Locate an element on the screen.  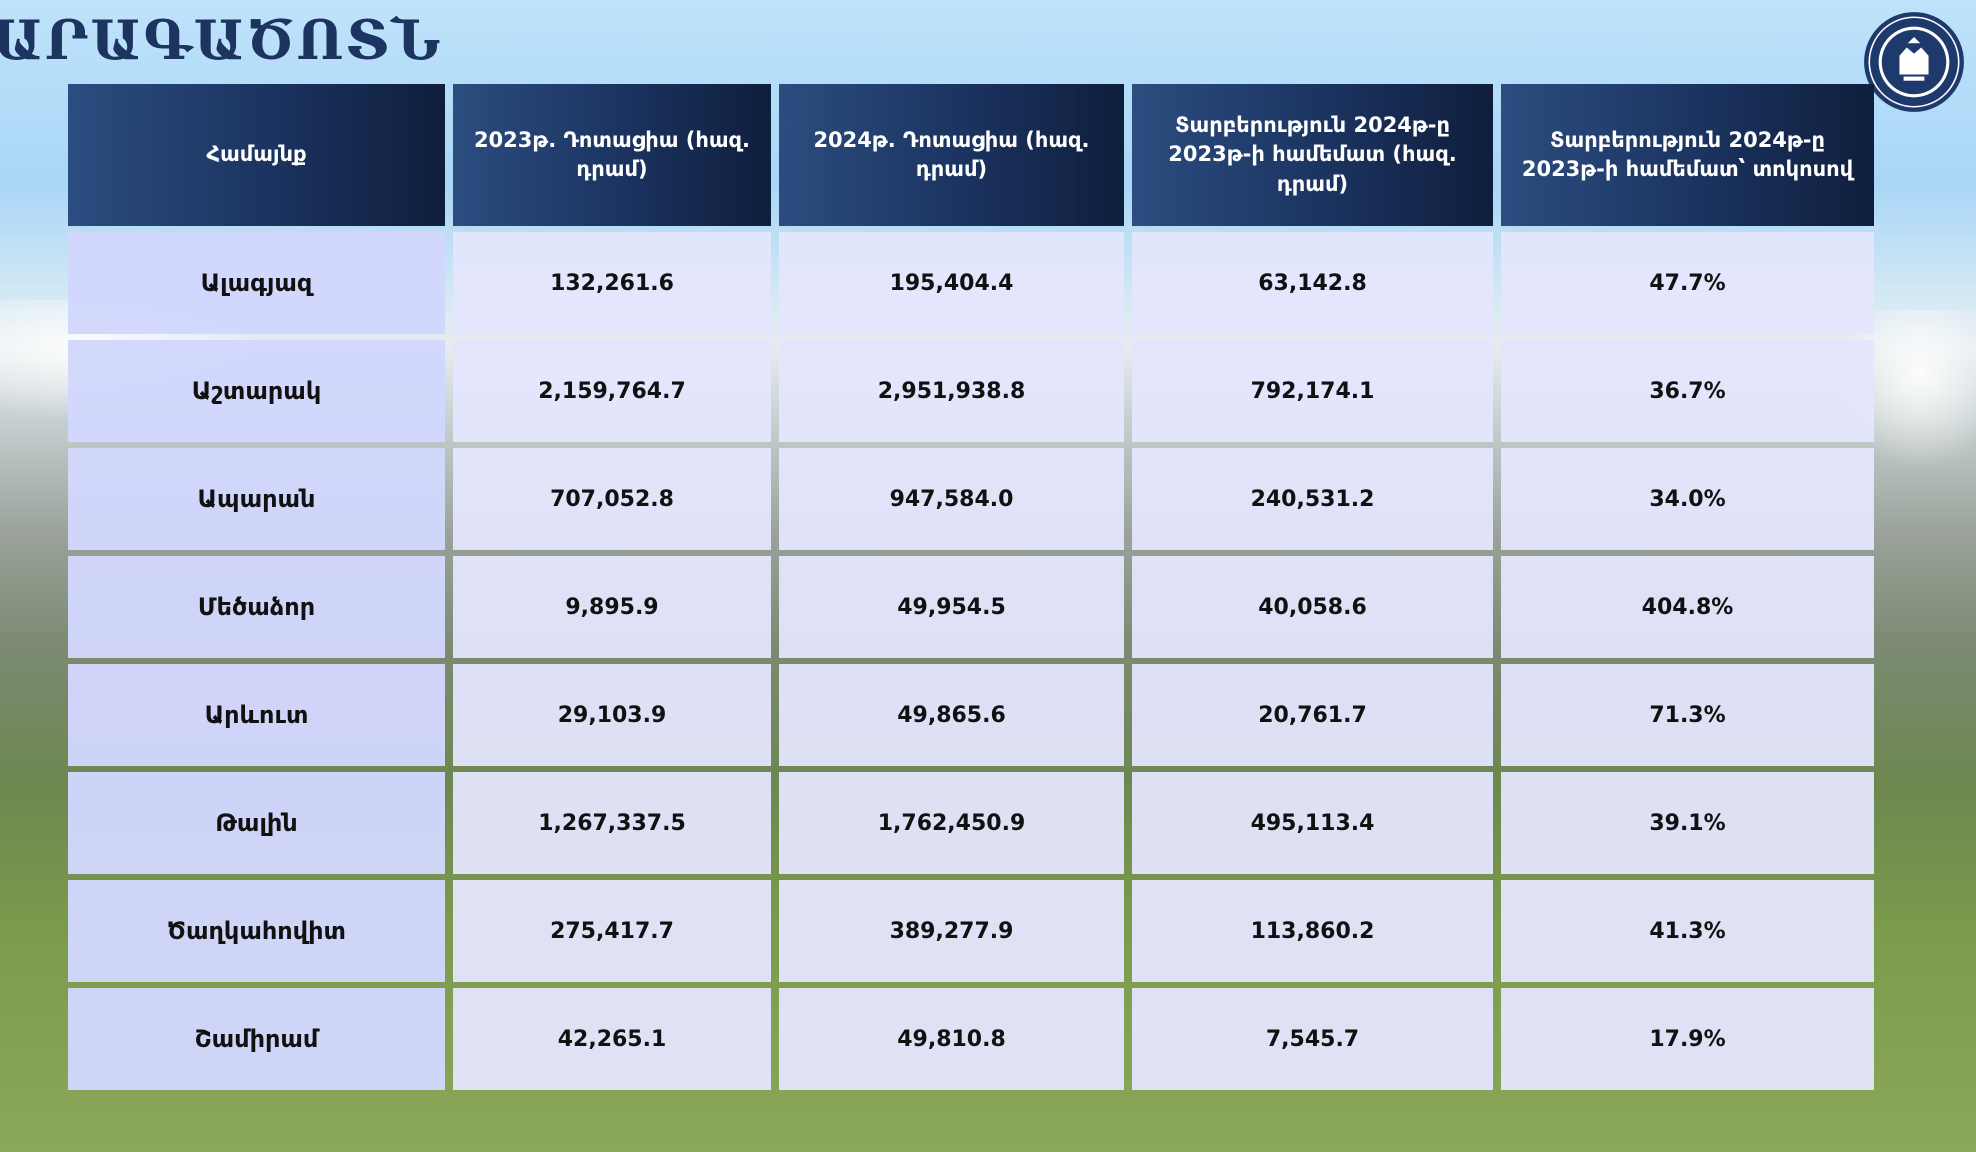
cell-dotation-2023: 1,267,337.5 is located at coordinates (612, 823).